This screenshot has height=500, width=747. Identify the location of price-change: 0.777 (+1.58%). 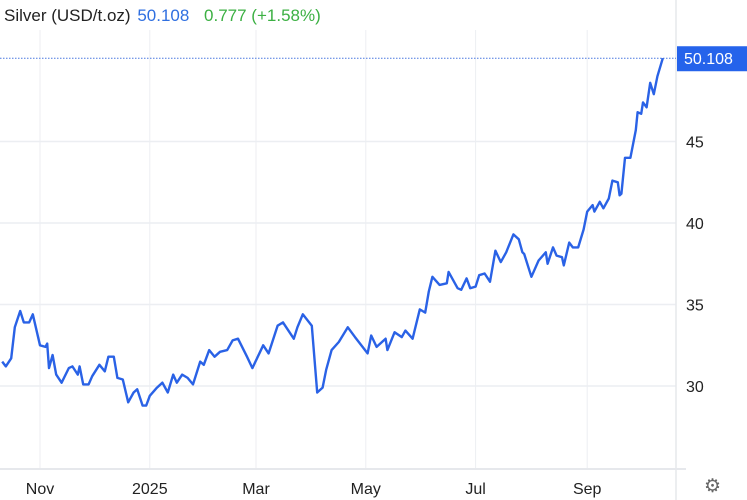
(262, 15).